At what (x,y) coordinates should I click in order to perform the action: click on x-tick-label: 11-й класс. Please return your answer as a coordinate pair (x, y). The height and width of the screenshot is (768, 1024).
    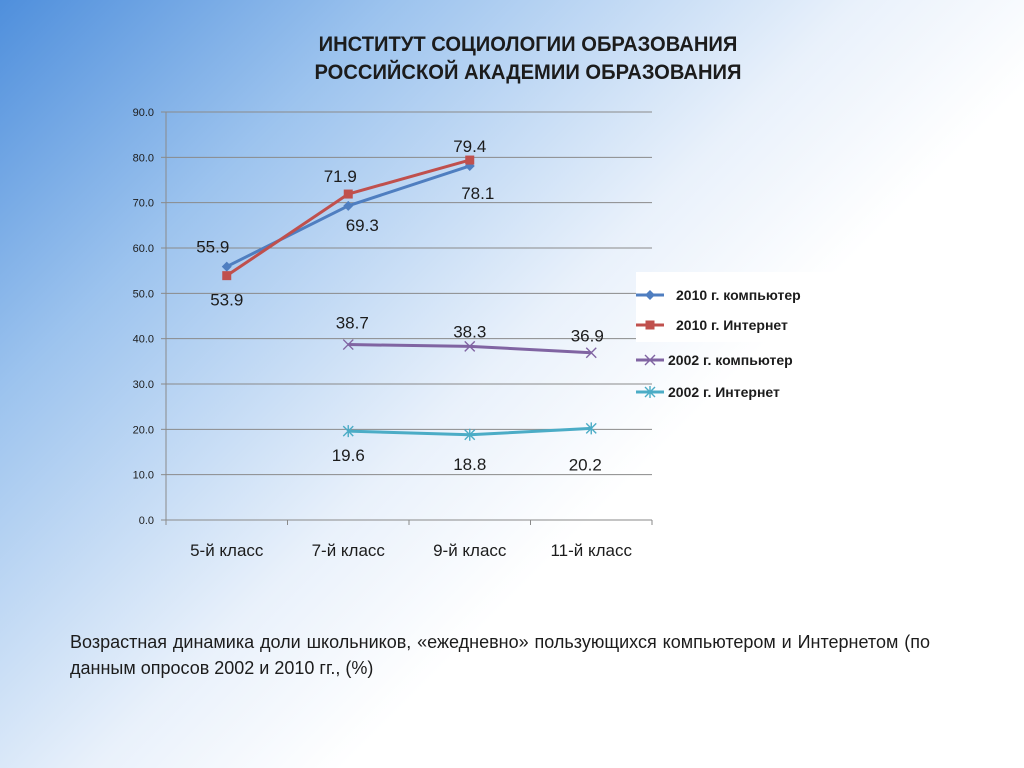
    Looking at the image, I should click on (591, 550).